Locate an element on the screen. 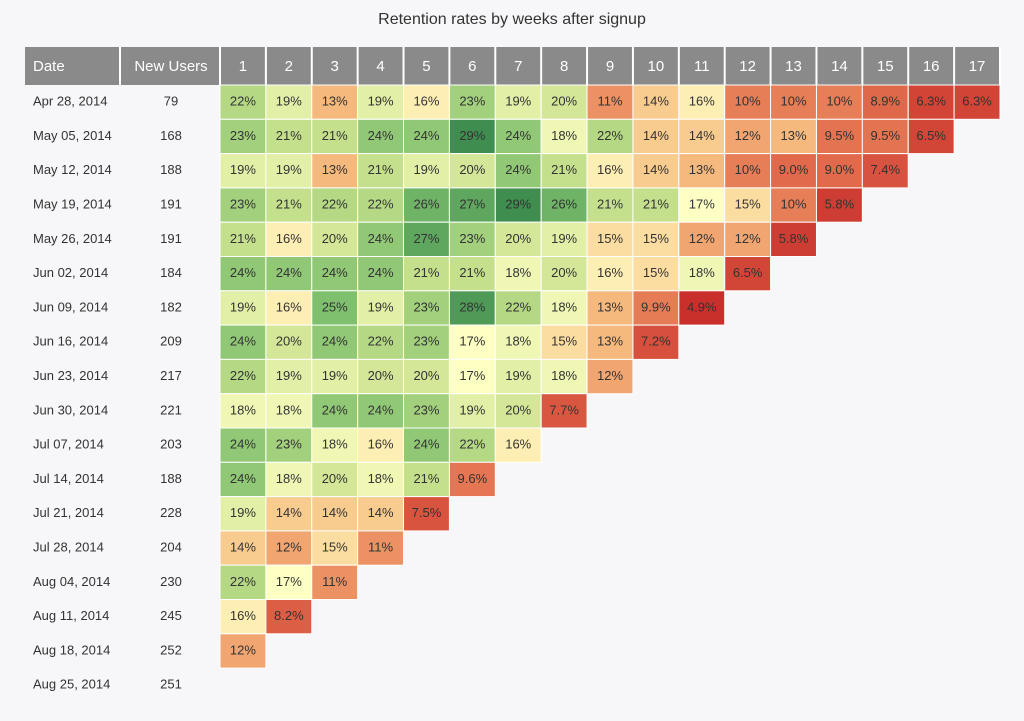 The image size is (1024, 721). week-label: 14 is located at coordinates (839, 66).